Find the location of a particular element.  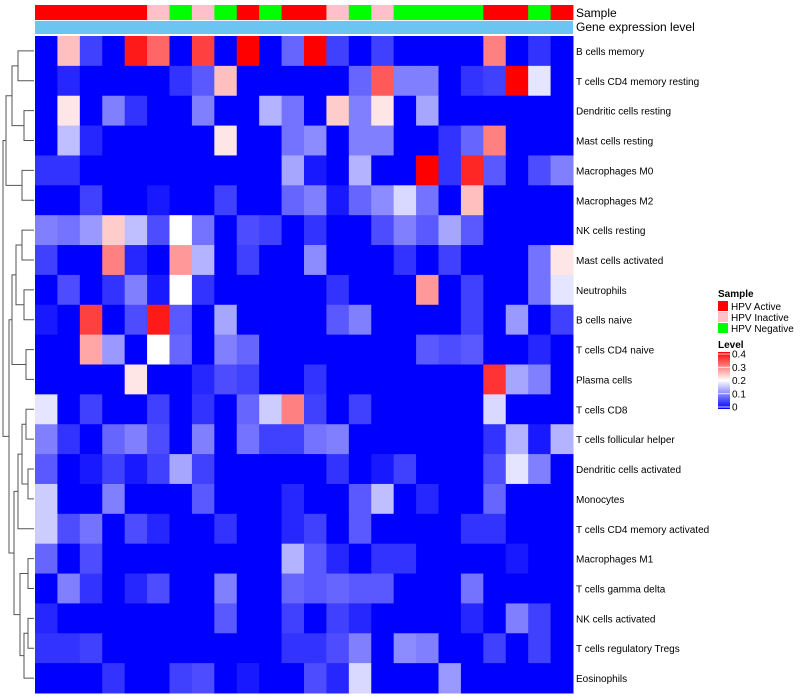

expression-annotation-bar is located at coordinates (304, 27).